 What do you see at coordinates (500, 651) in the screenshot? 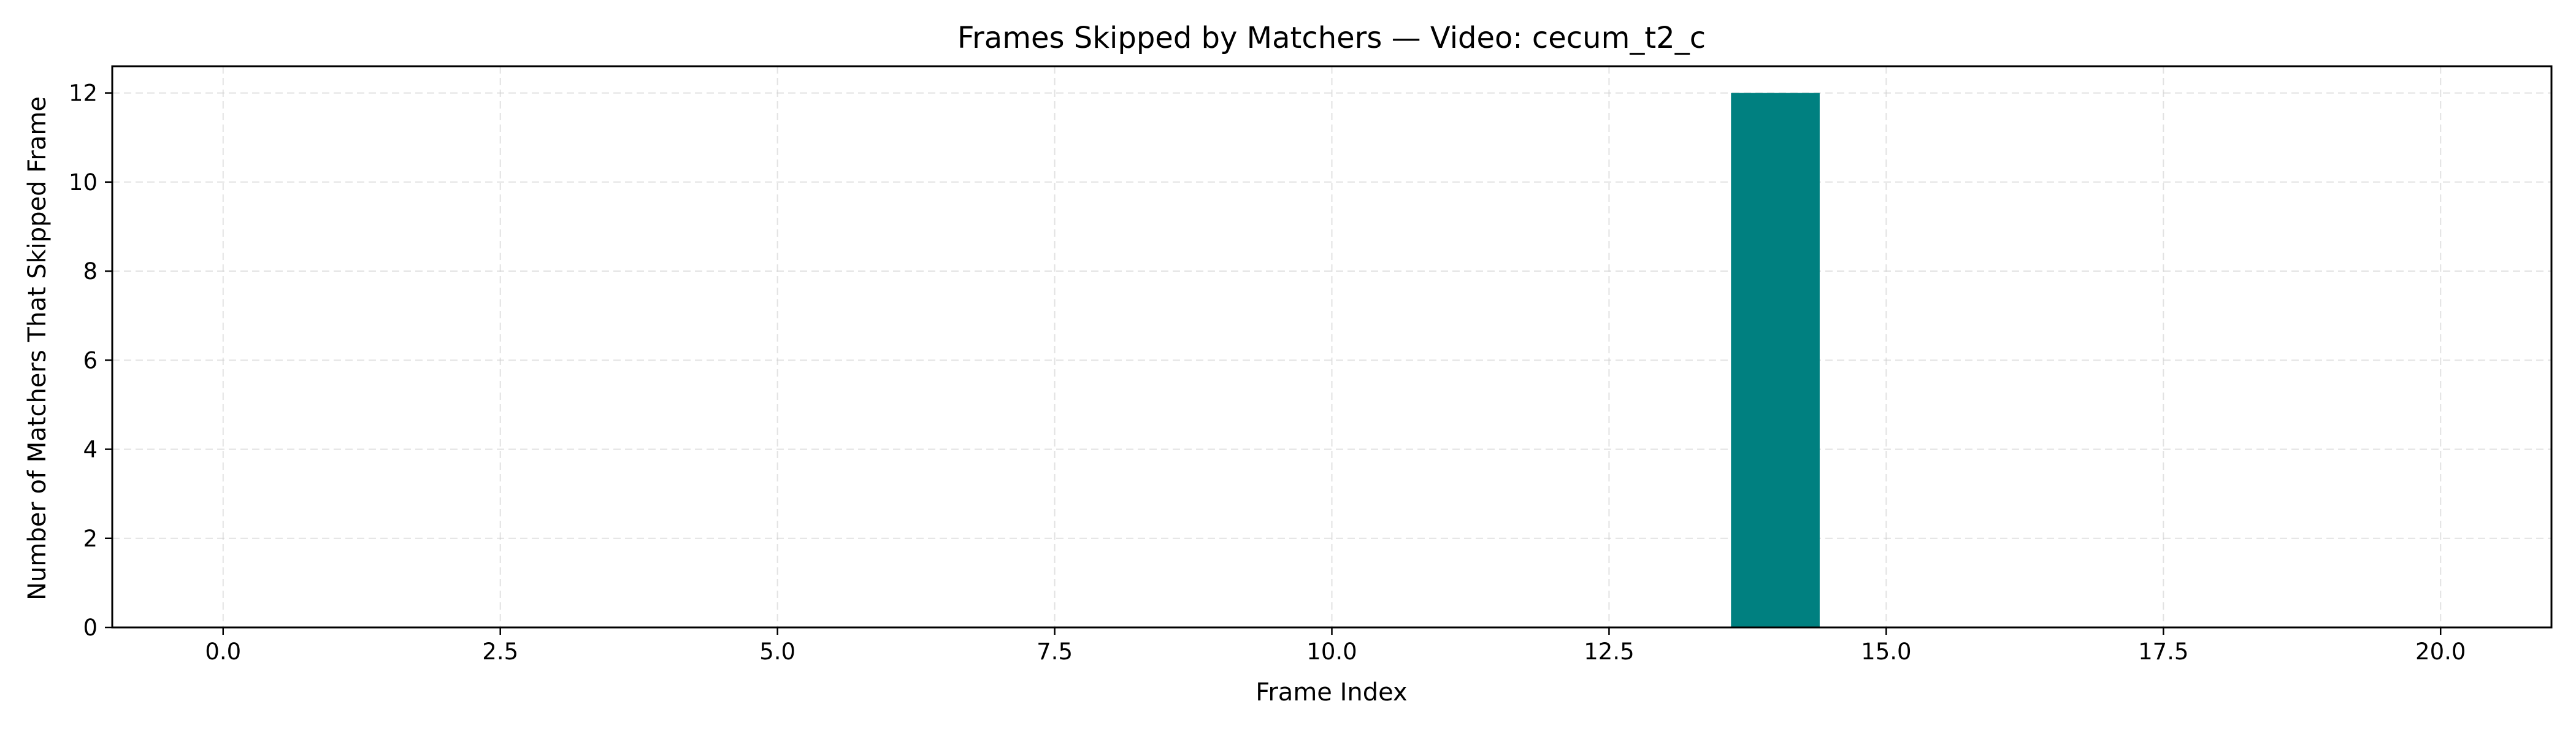
I see `x-tick-label: 2.5` at bounding box center [500, 651].